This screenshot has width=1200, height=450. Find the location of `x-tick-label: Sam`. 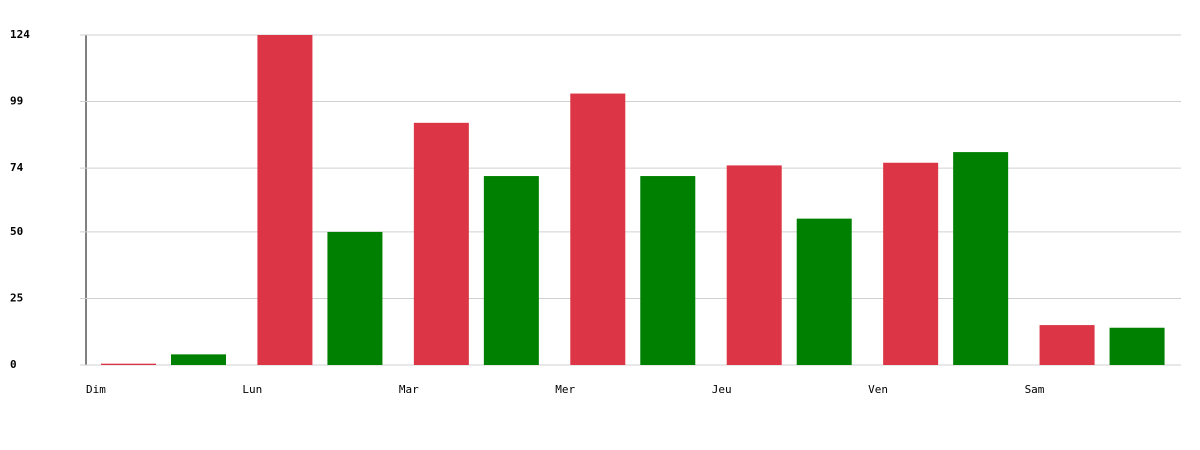

x-tick-label: Sam is located at coordinates (1035, 389).